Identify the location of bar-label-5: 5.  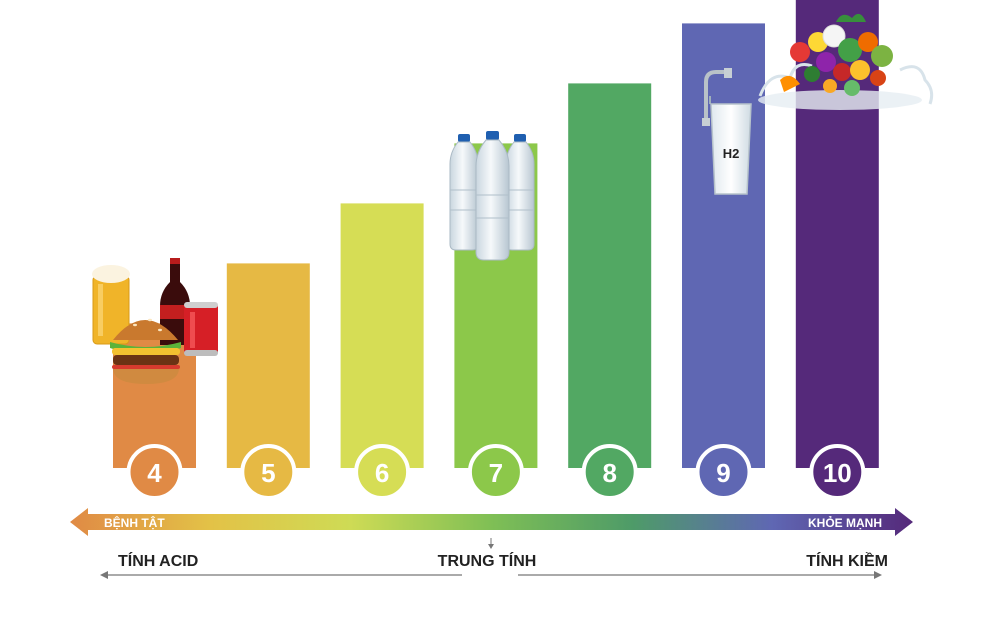
(268, 473).